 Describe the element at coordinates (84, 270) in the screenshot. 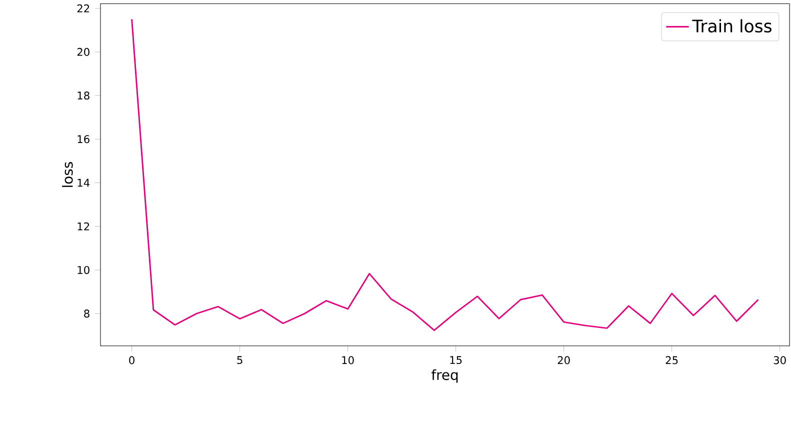

I see `y-tick-label: 10` at that location.